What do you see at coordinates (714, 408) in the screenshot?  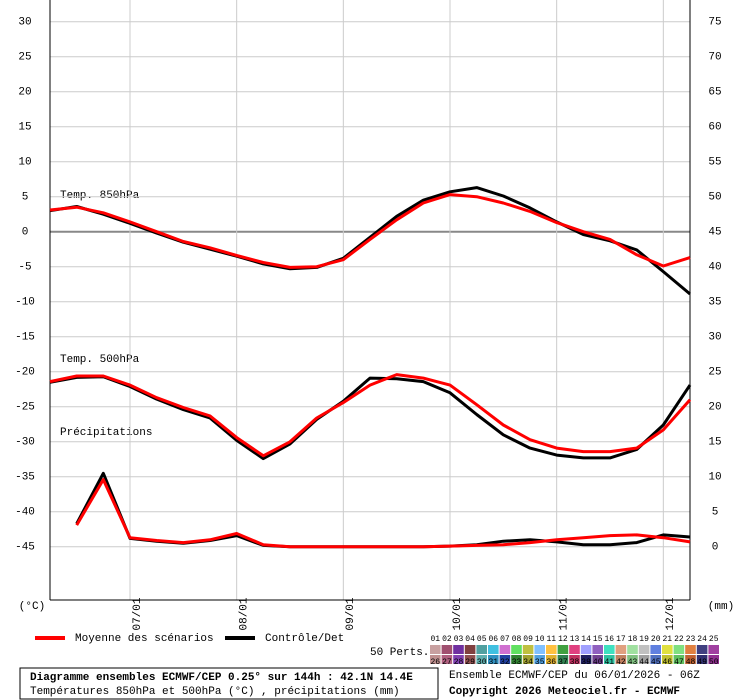 I see `y2-tick-label: 20` at bounding box center [714, 408].